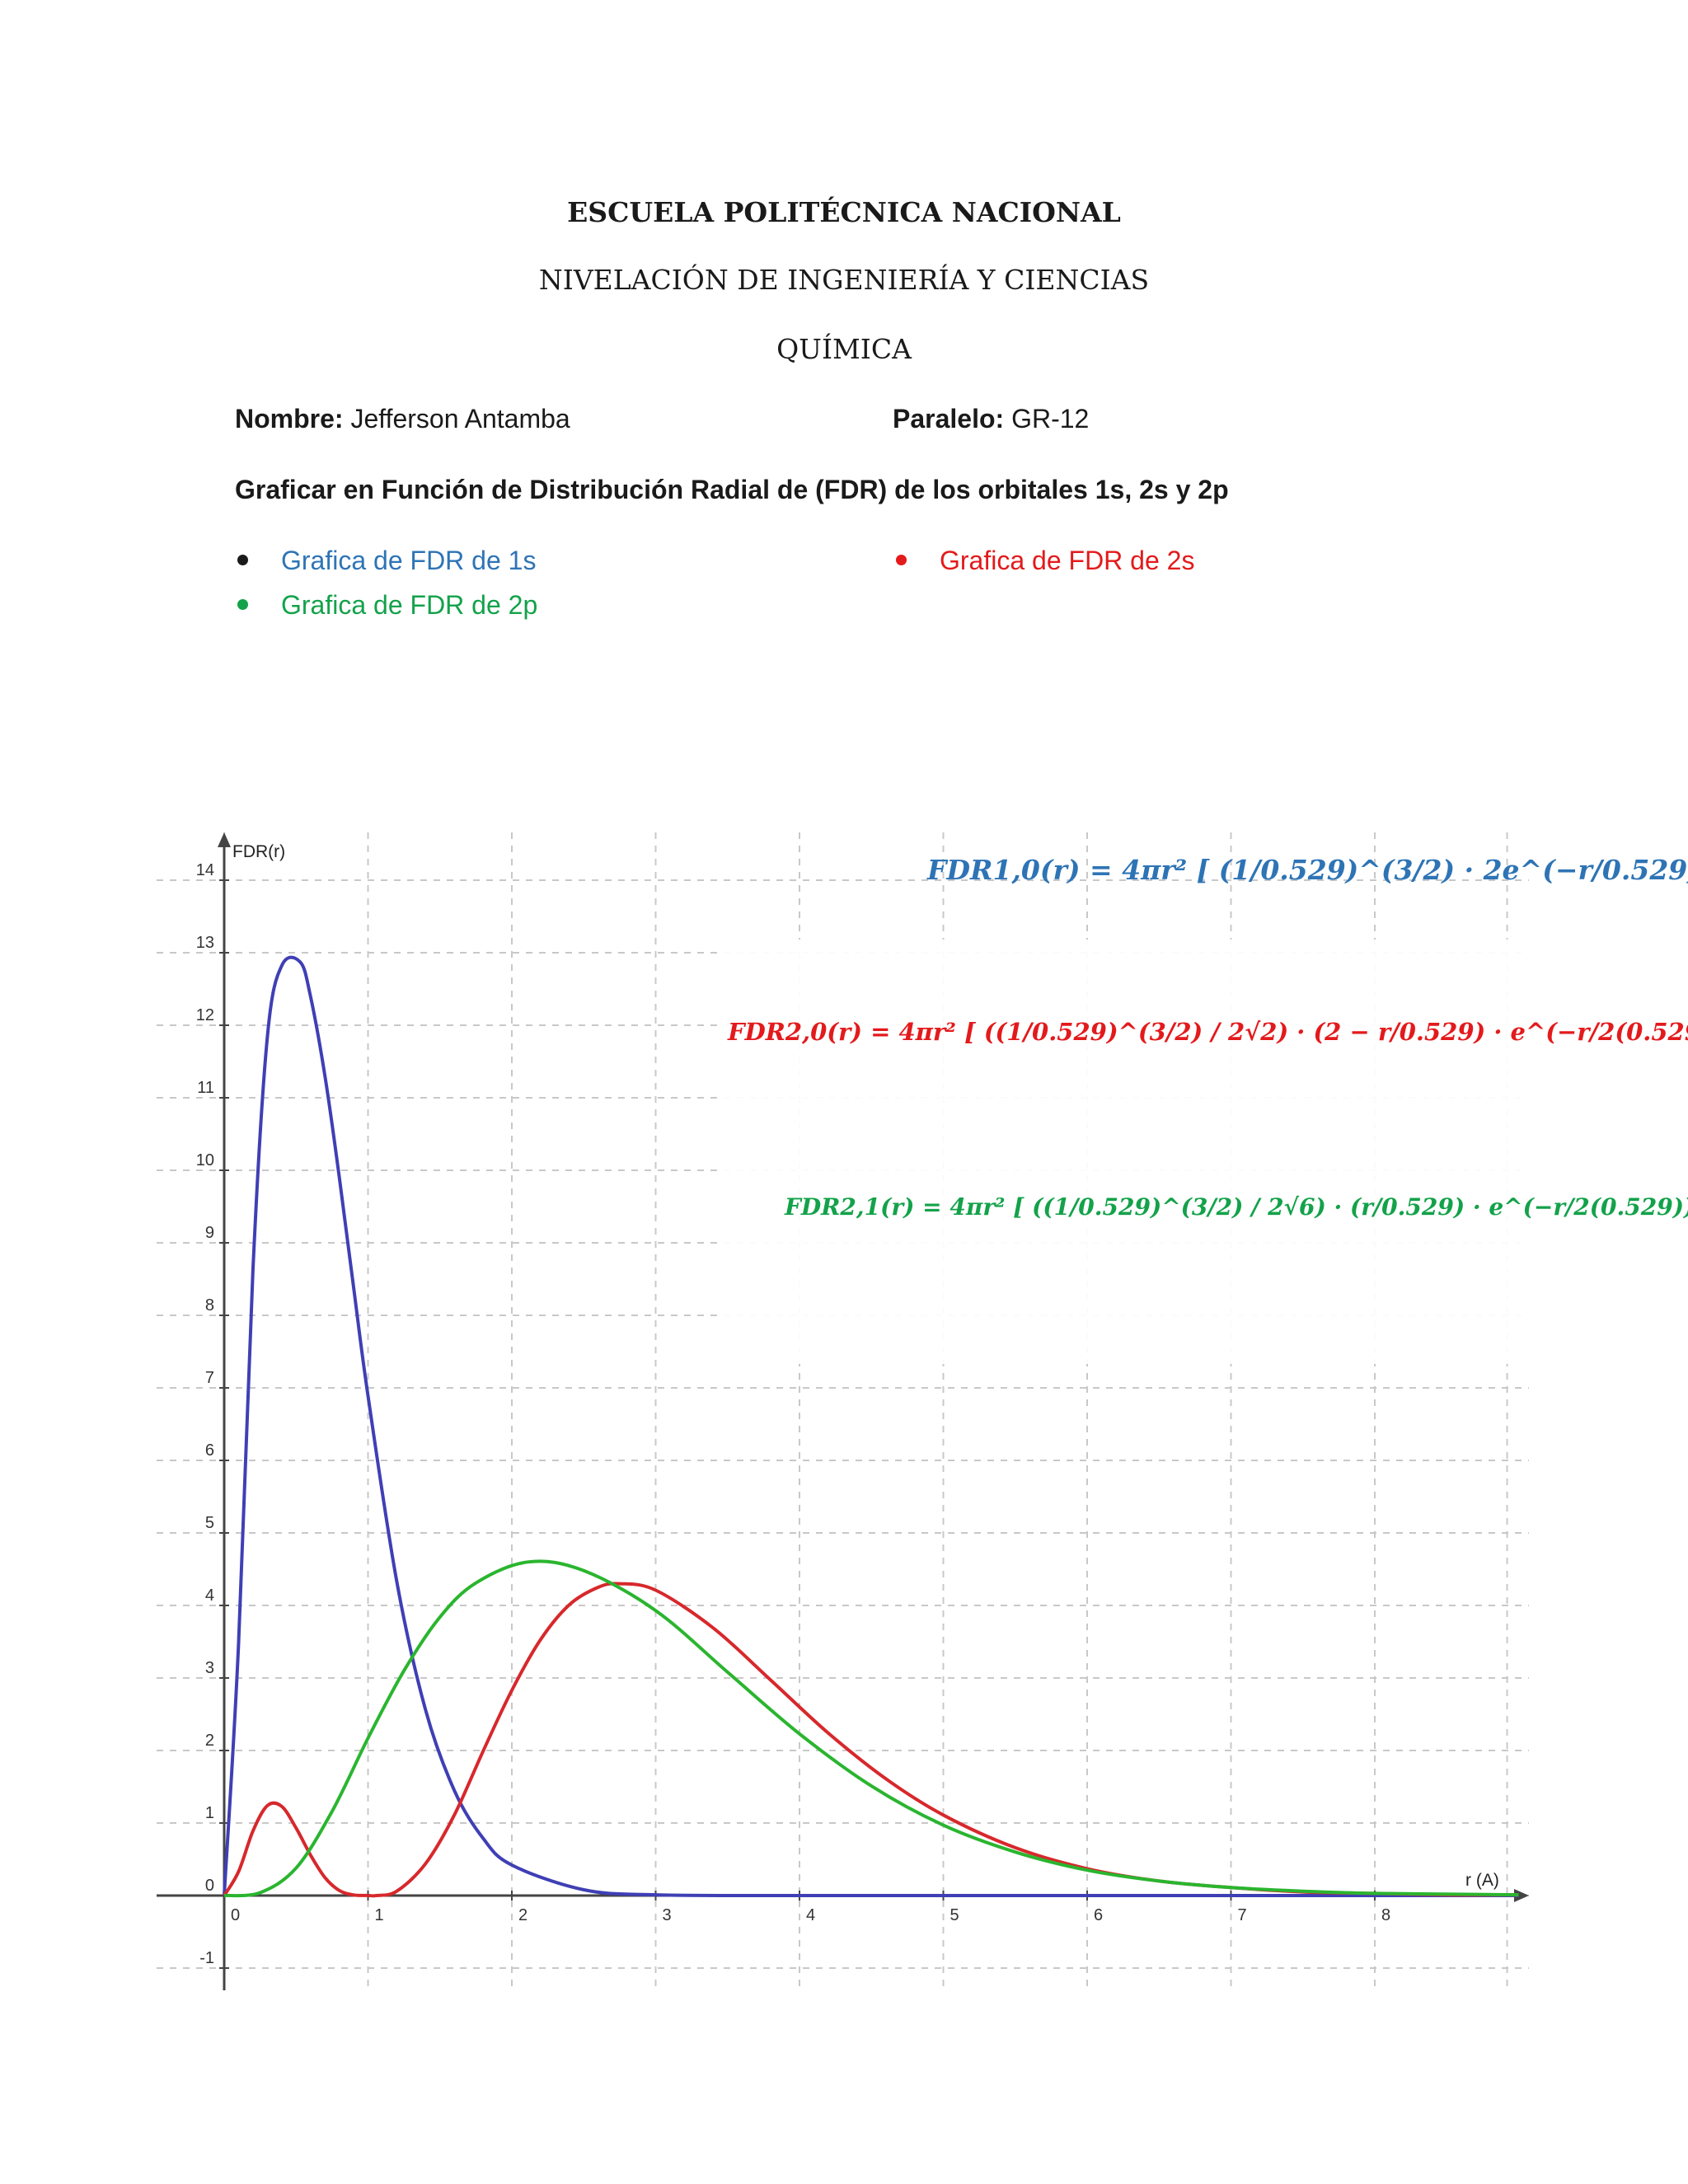  I want to click on x-tick-label: 6, so click(1099, 1915).